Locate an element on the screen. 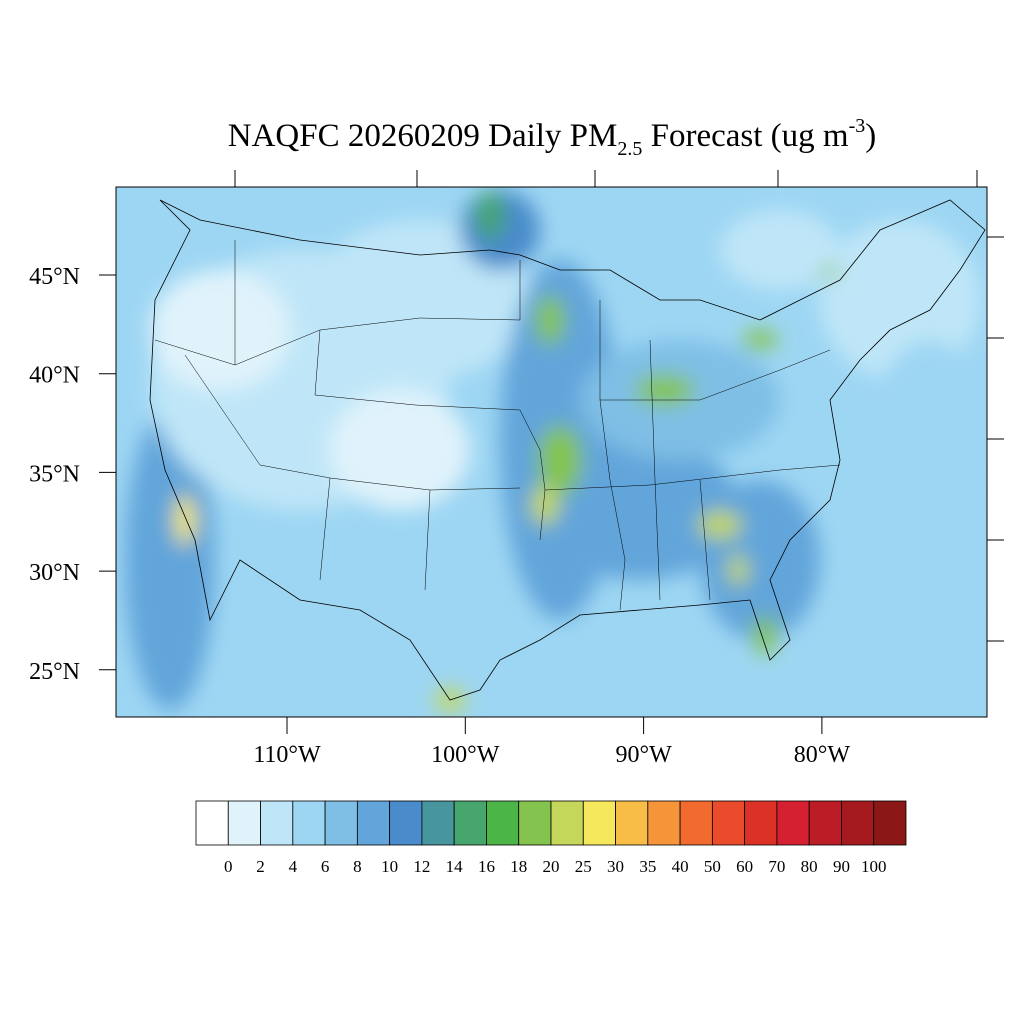  colorbar-label: 30 is located at coordinates (615, 866).